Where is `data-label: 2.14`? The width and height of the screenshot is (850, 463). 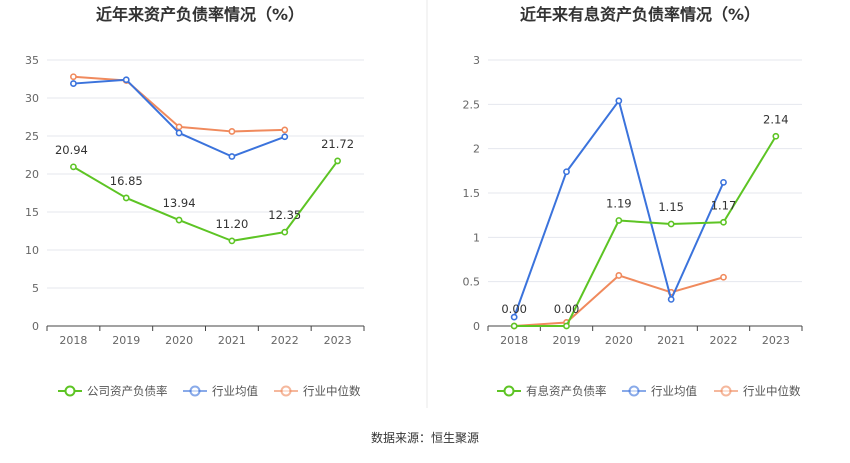
data-label: 2.14 is located at coordinates (776, 119).